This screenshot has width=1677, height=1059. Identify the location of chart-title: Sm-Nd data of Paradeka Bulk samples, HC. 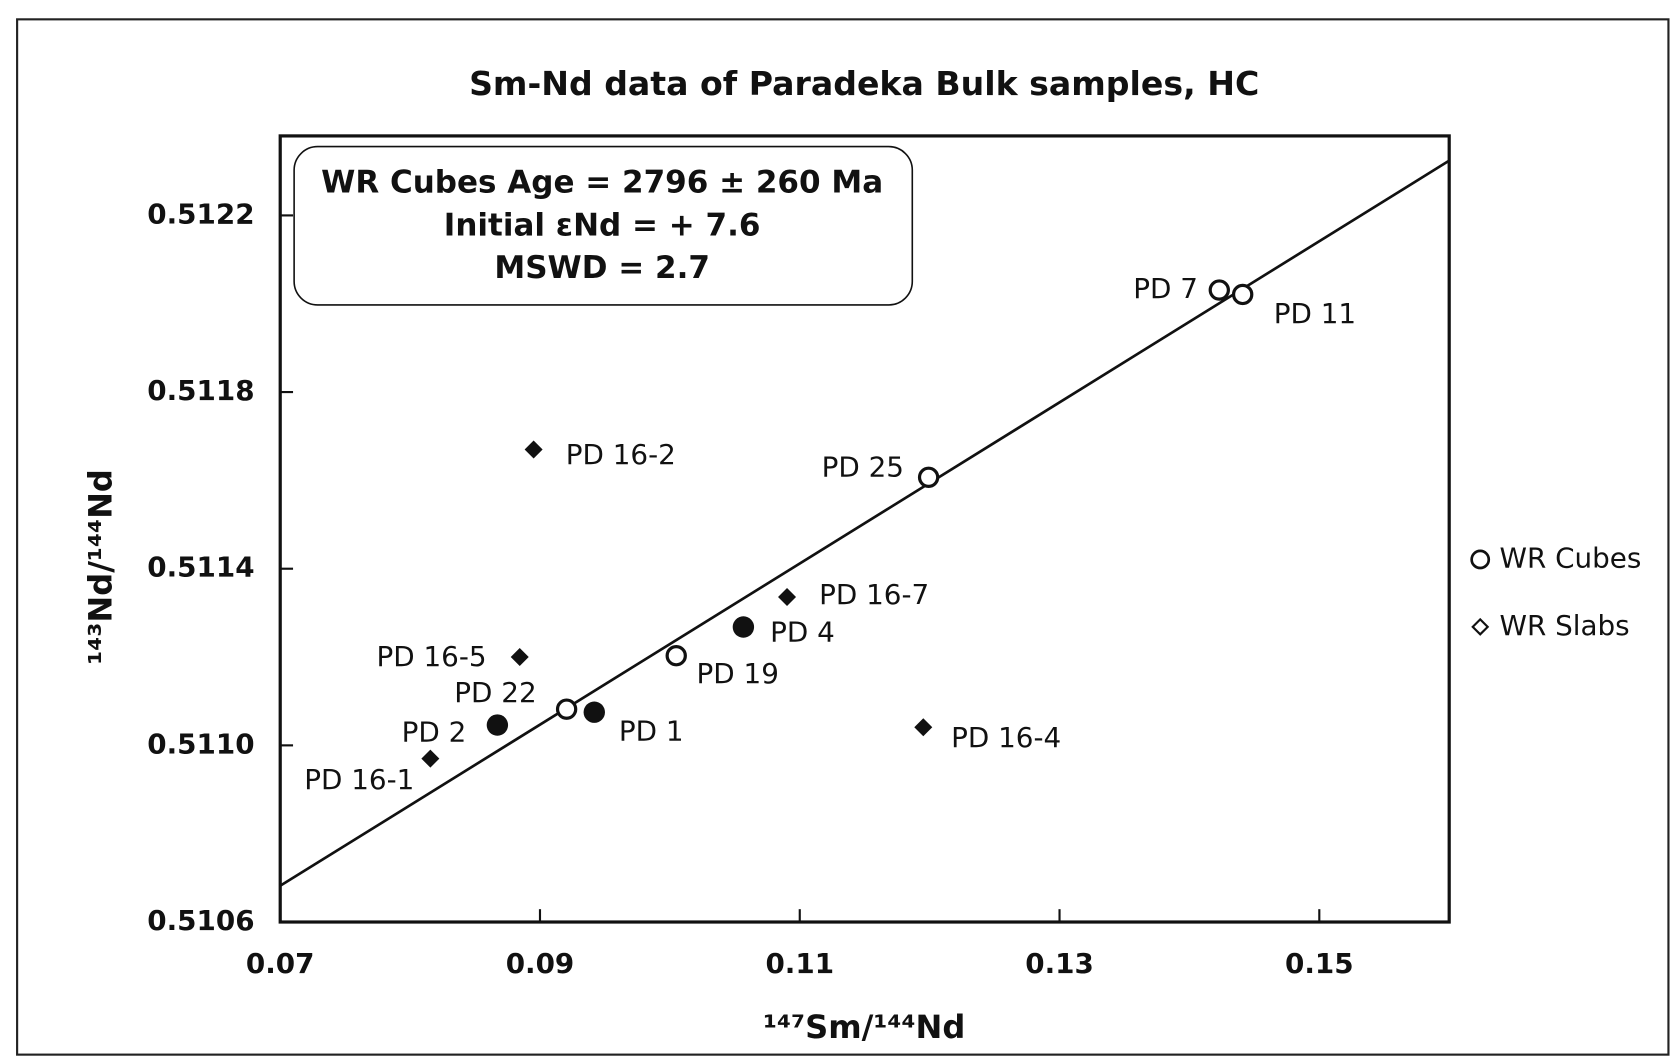
(864, 83).